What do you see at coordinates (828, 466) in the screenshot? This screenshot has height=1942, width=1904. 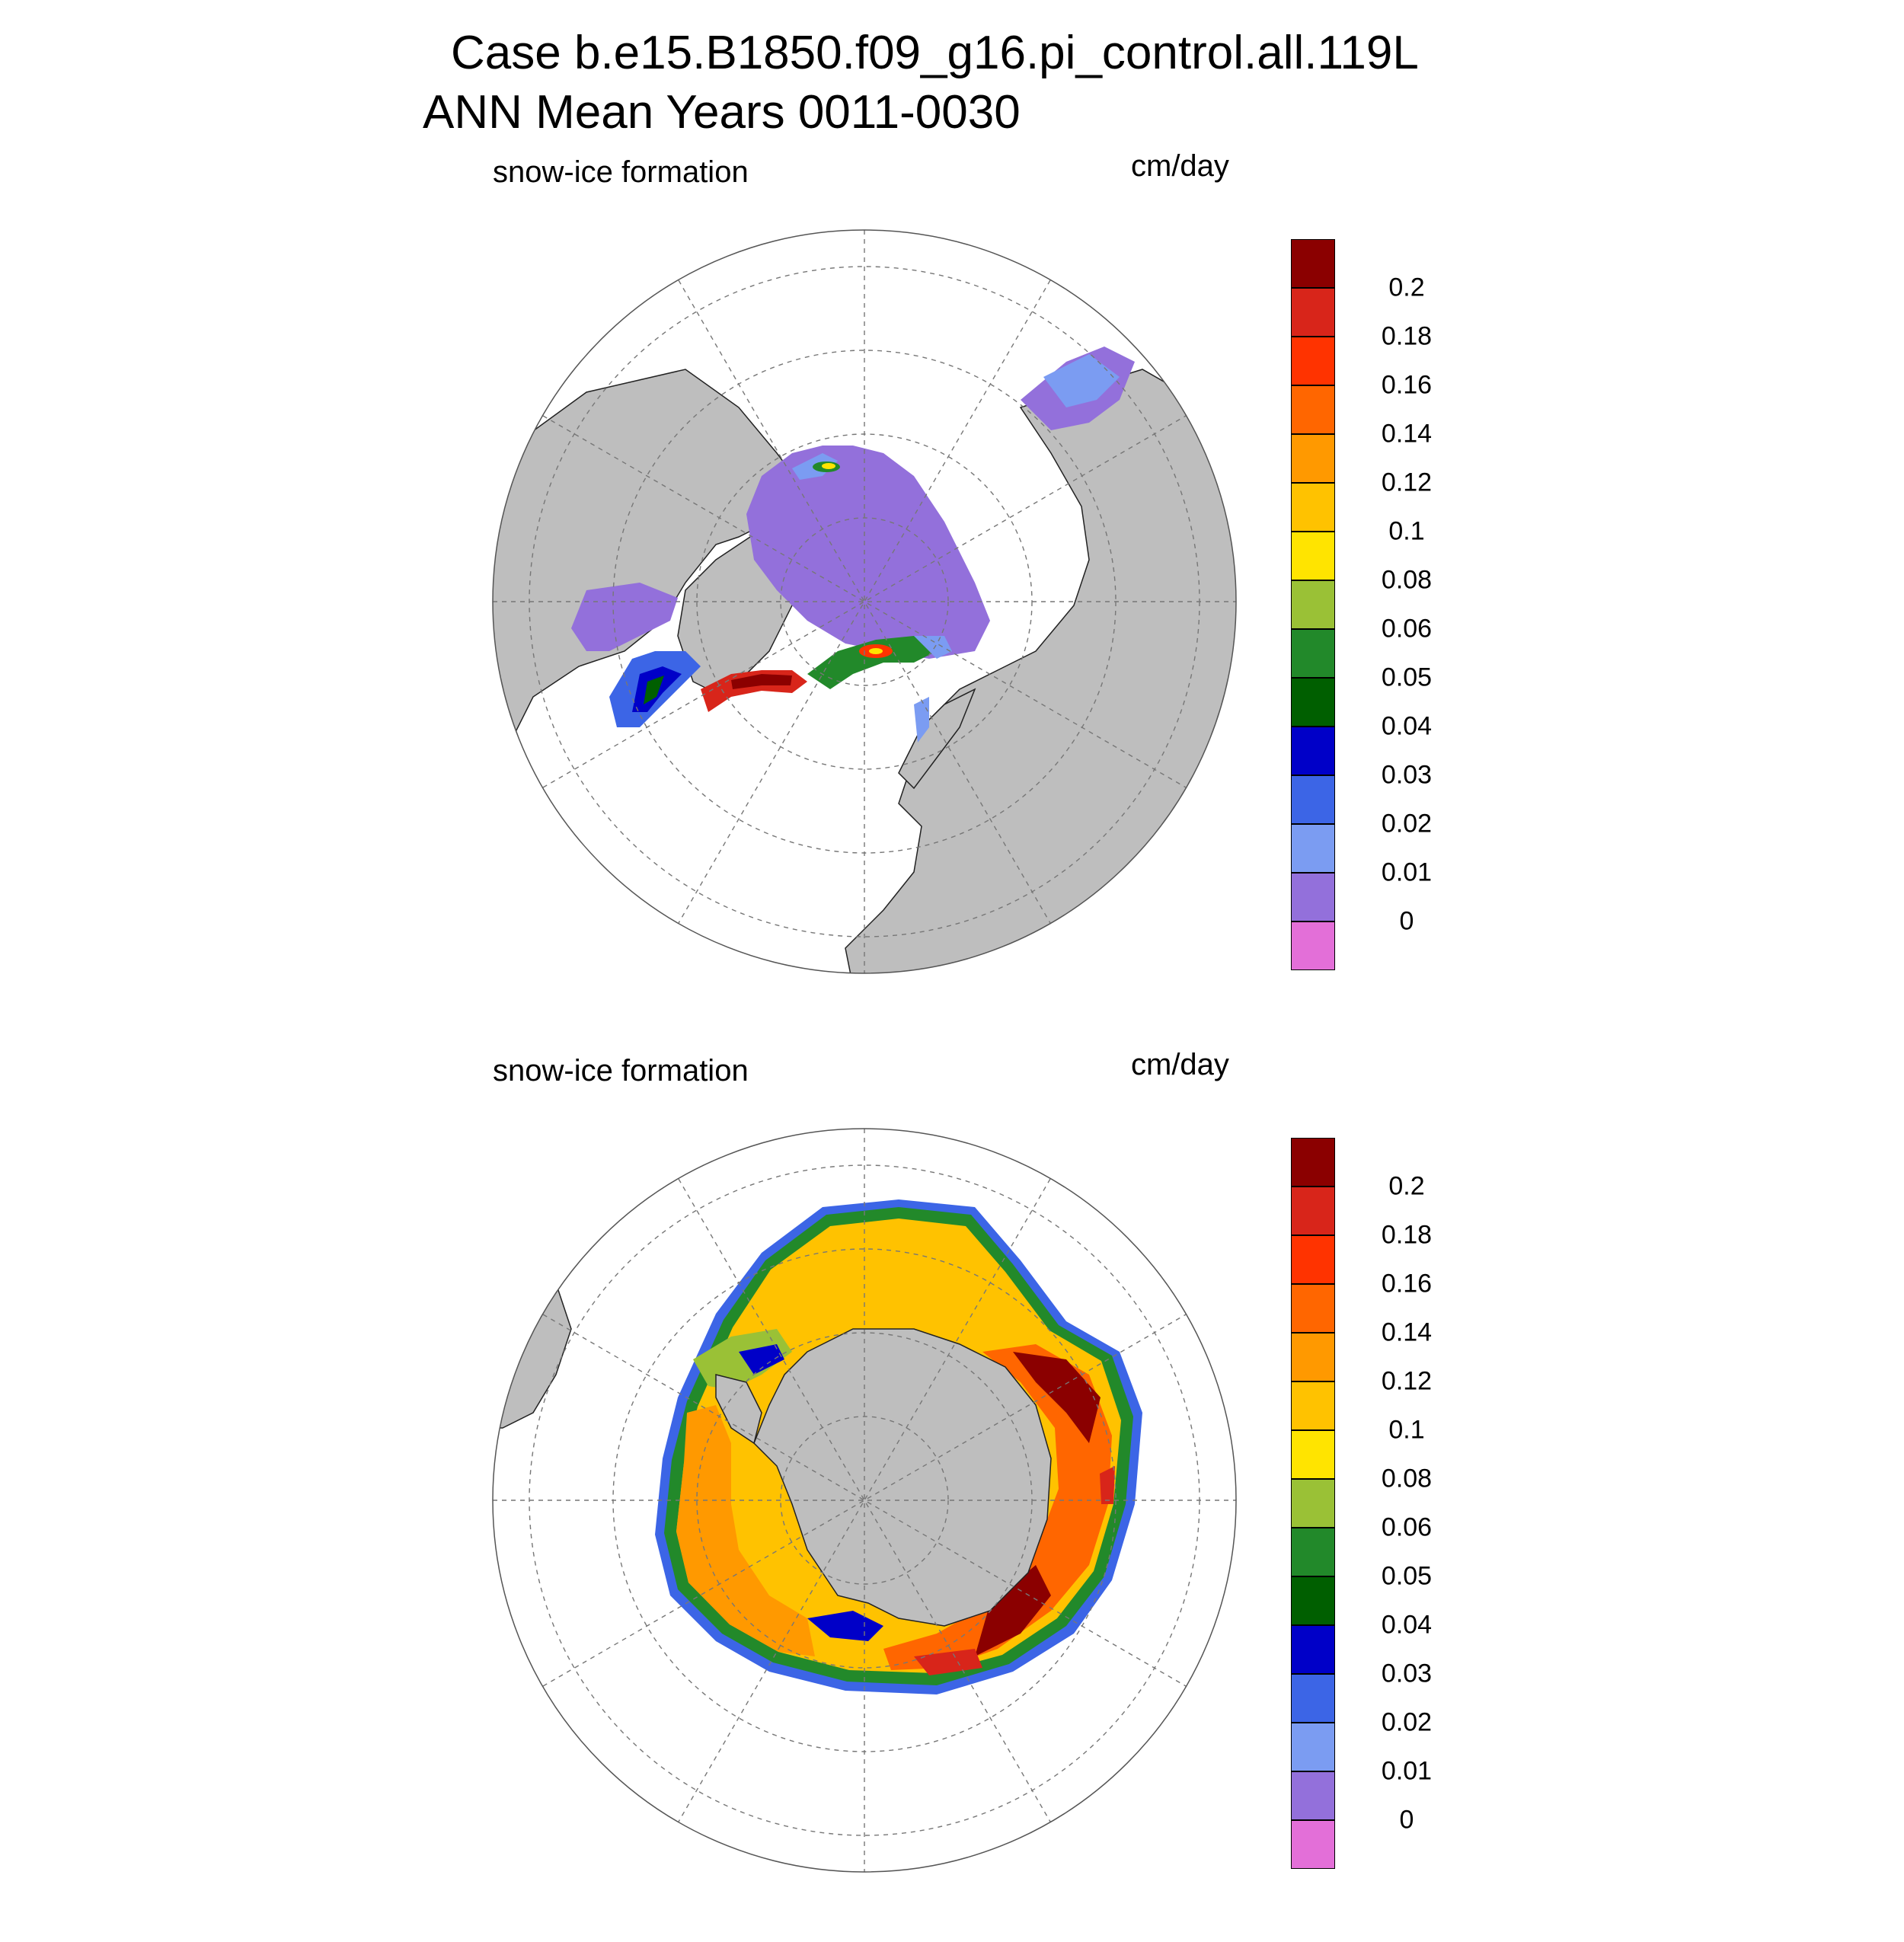 I see `bering-strait-high-rate` at bounding box center [828, 466].